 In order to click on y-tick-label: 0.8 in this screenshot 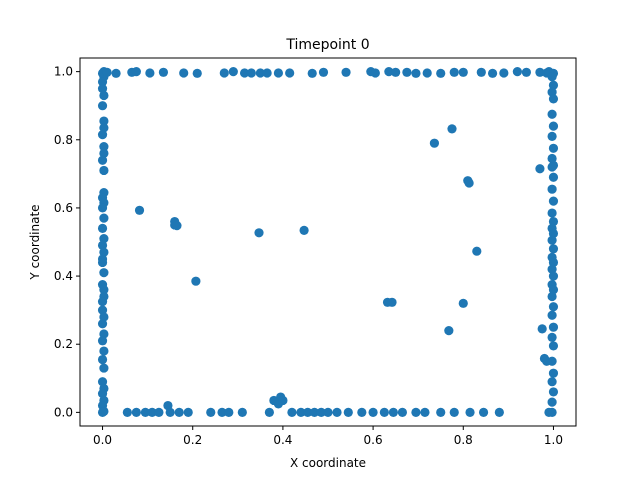, I will do `click(63, 140)`.